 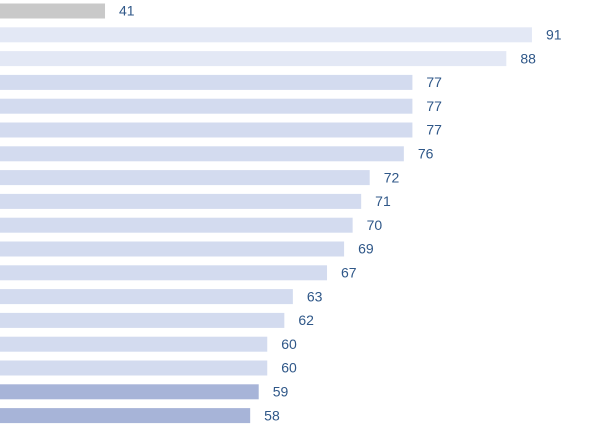 I want to click on value-label: 69, so click(x=366, y=249).